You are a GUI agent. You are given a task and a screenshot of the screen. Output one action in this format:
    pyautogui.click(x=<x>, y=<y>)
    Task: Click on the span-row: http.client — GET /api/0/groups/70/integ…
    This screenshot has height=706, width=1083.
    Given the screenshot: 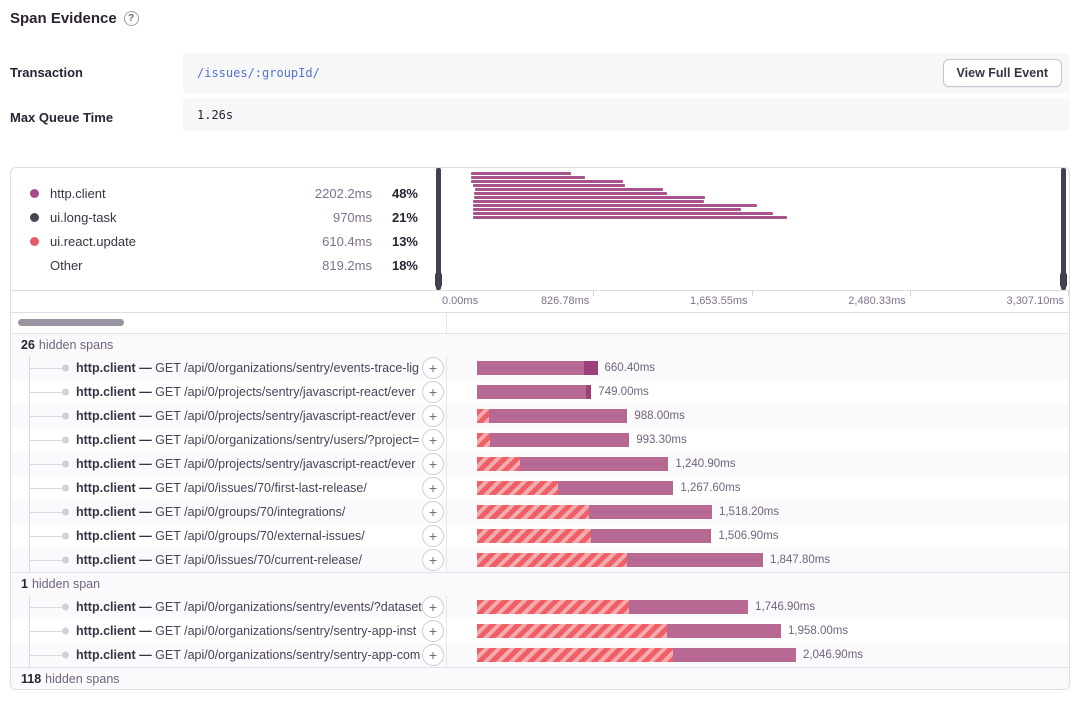 What is the action you would take?
    pyautogui.click(x=540, y=512)
    